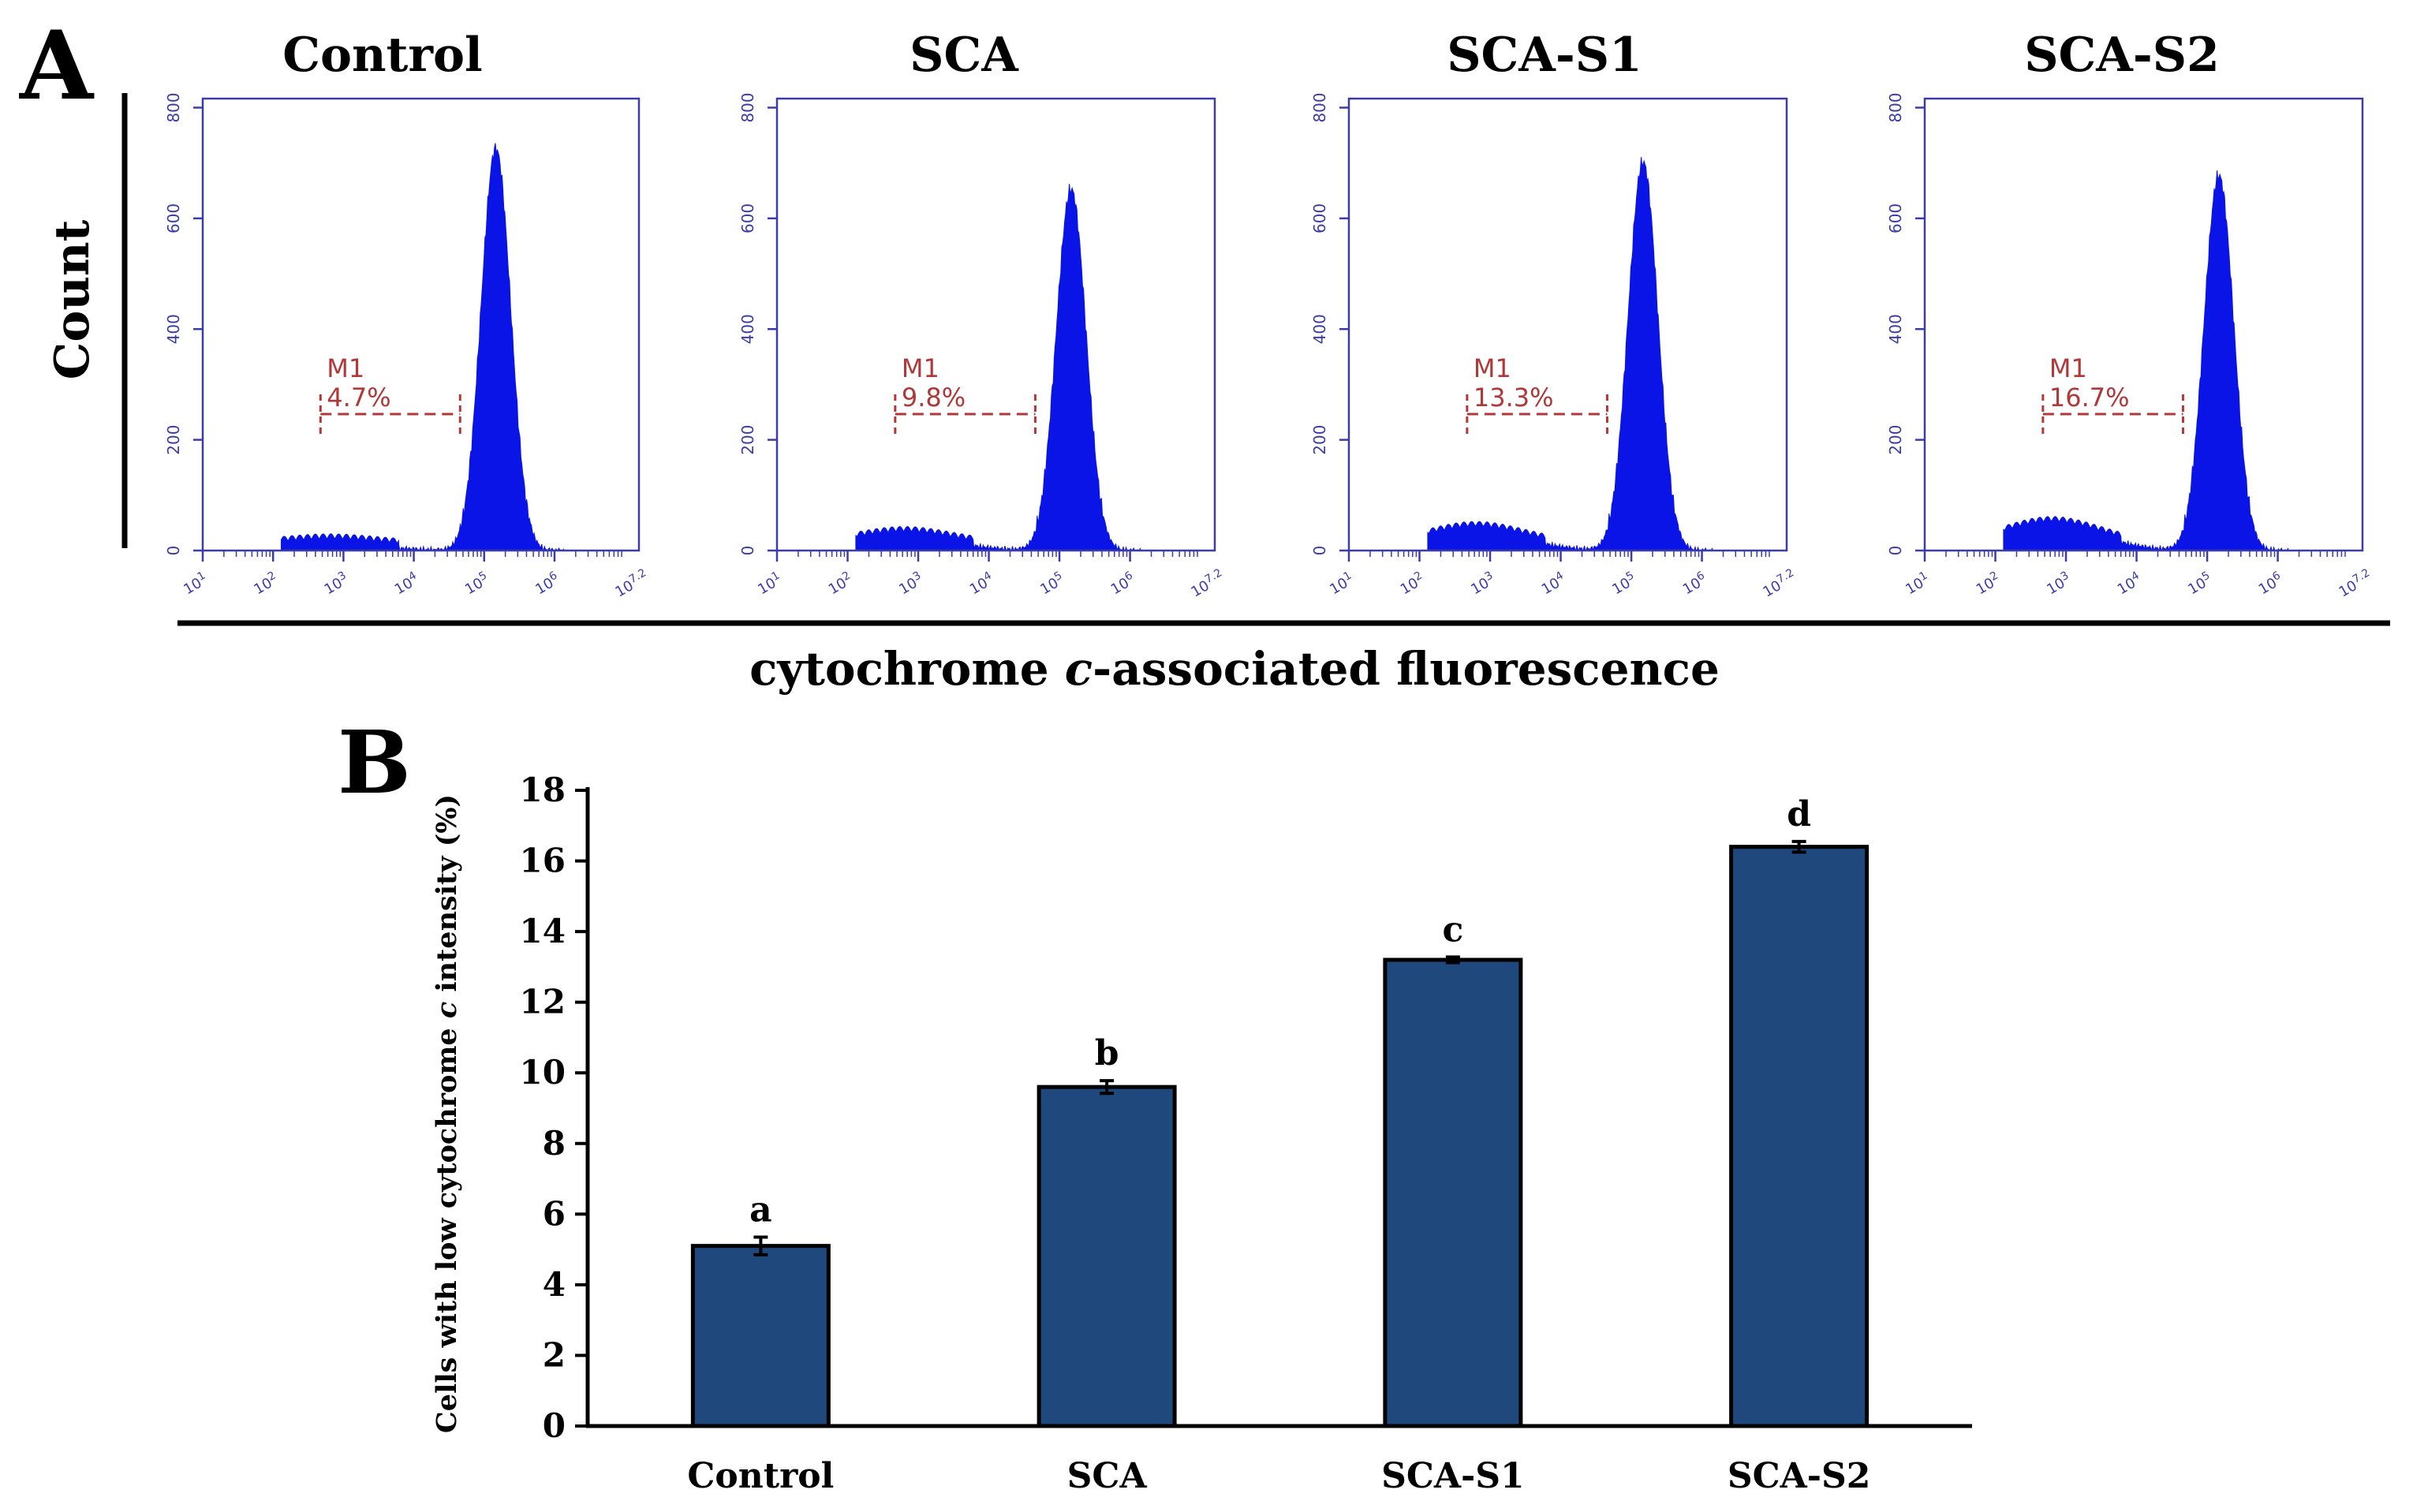 Image resolution: width=2413 pixels, height=1512 pixels. I want to click on bar-chart-y-tick-label: 10, so click(543, 1072).